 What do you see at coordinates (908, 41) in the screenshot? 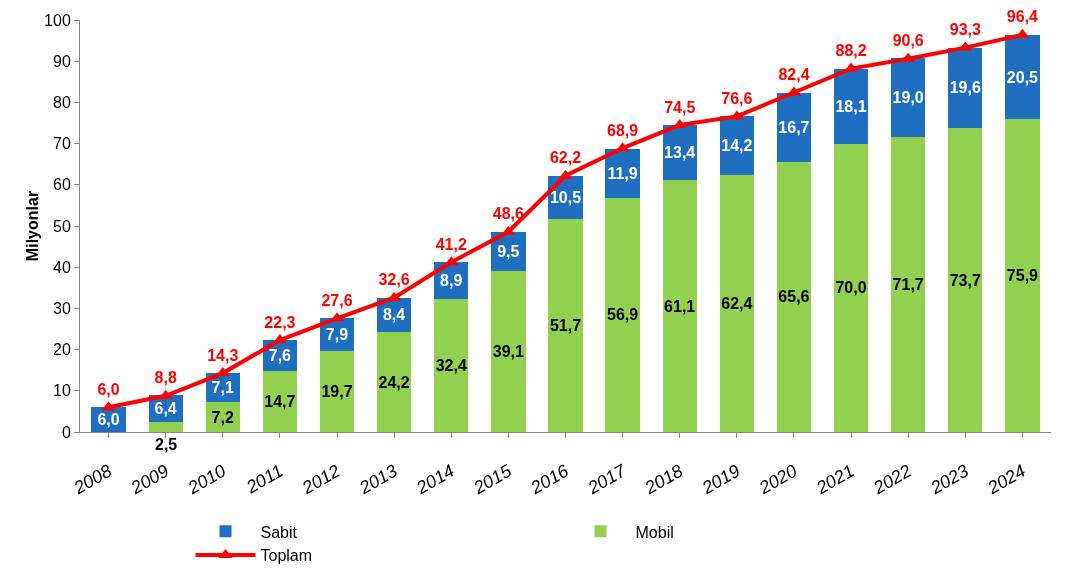
I see `data-label: 90,6` at bounding box center [908, 41].